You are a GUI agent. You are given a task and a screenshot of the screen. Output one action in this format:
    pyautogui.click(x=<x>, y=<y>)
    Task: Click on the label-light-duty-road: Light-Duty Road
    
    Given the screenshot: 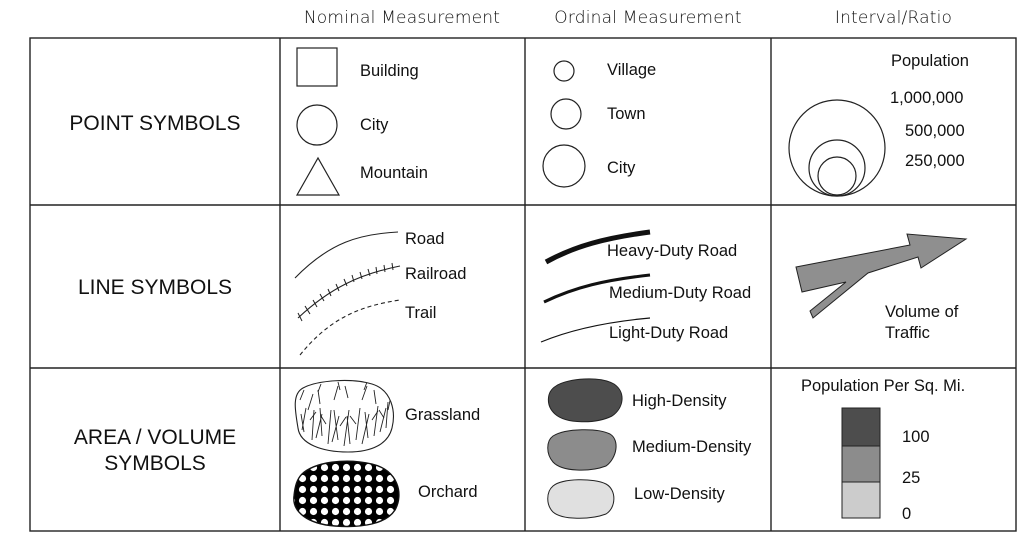 What is the action you would take?
    pyautogui.click(x=669, y=333)
    